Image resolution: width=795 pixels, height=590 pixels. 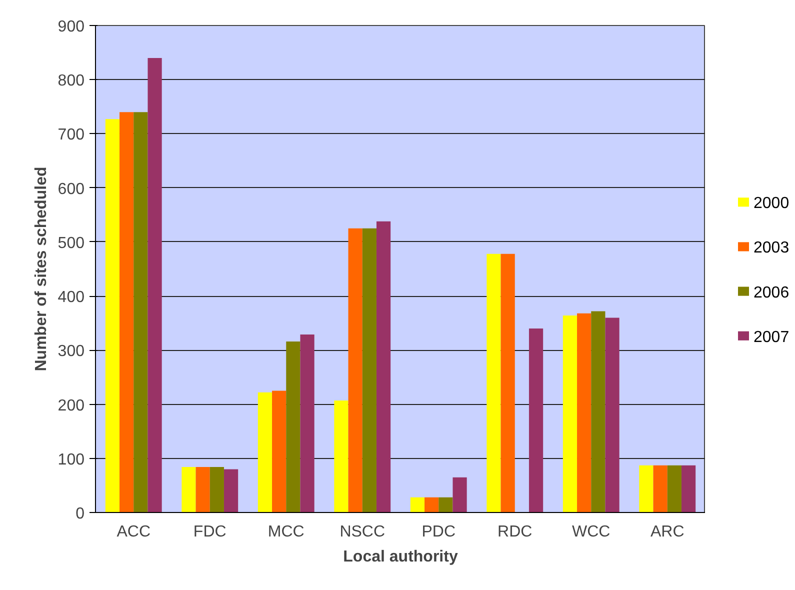 What do you see at coordinates (363, 532) in the screenshot?
I see `x-tick-label: NSCC` at bounding box center [363, 532].